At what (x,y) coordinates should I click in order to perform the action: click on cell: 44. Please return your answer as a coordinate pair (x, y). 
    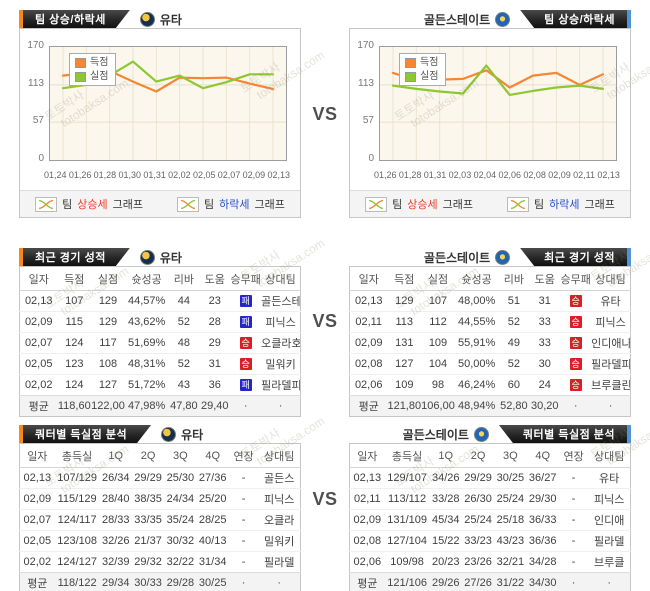
    Looking at the image, I should click on (184, 301).